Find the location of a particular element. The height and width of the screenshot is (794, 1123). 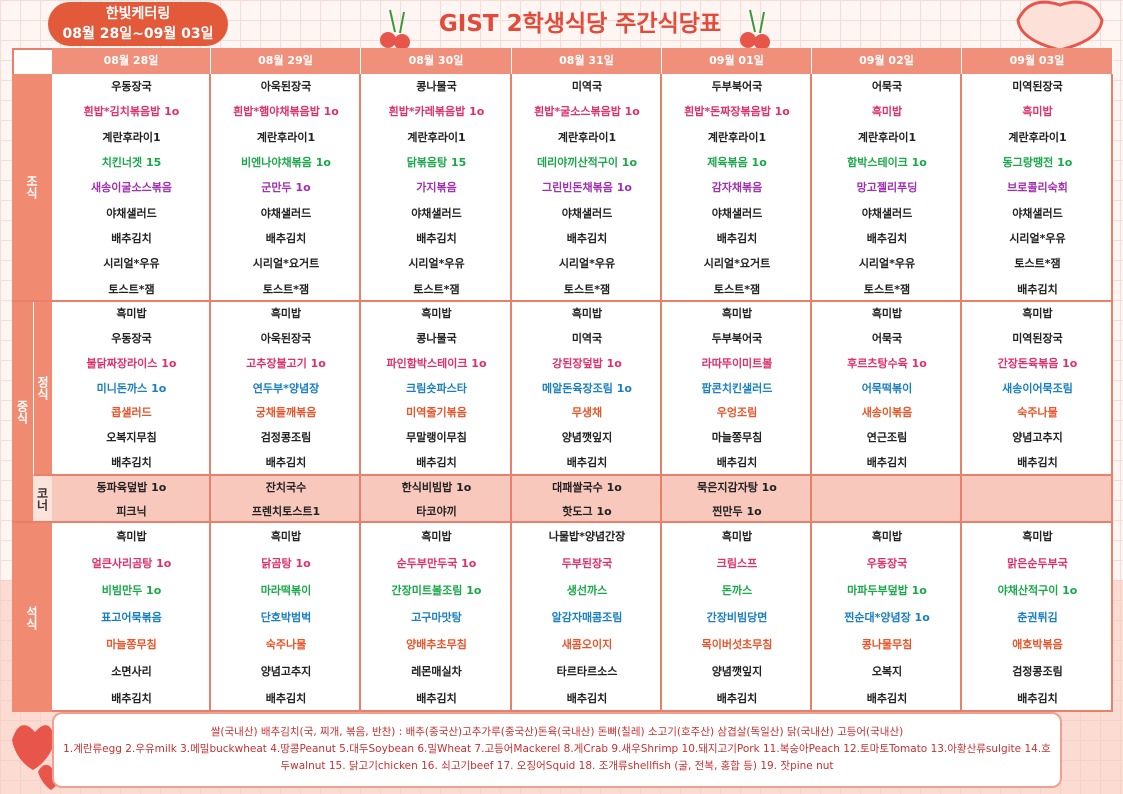

menu-item: 크림숏파스타 is located at coordinates (436, 388).